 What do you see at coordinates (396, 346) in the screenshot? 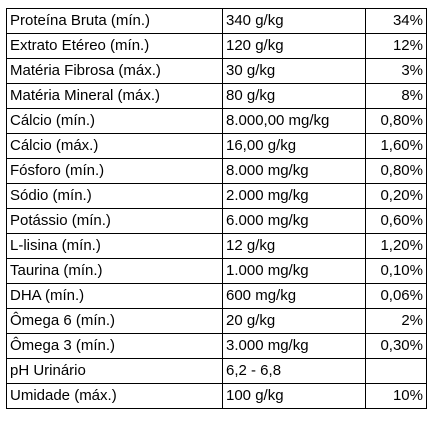
I see `nutrient-percent: 0,30%` at bounding box center [396, 346].